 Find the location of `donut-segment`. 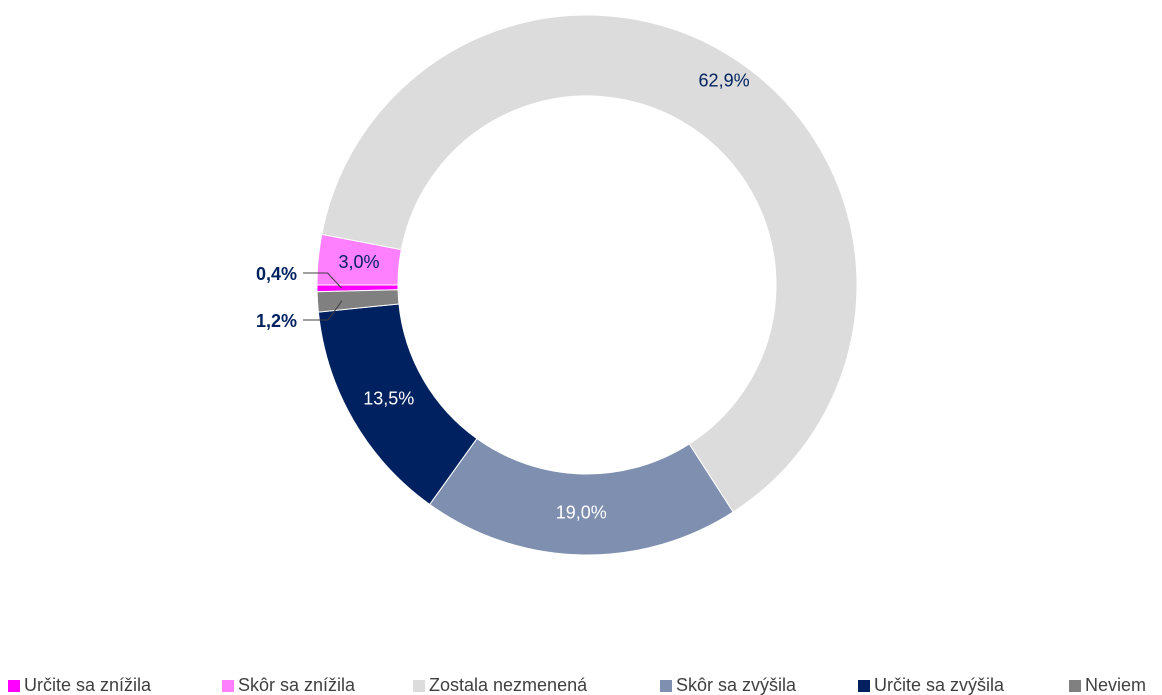

donut-segment is located at coordinates (581, 496).